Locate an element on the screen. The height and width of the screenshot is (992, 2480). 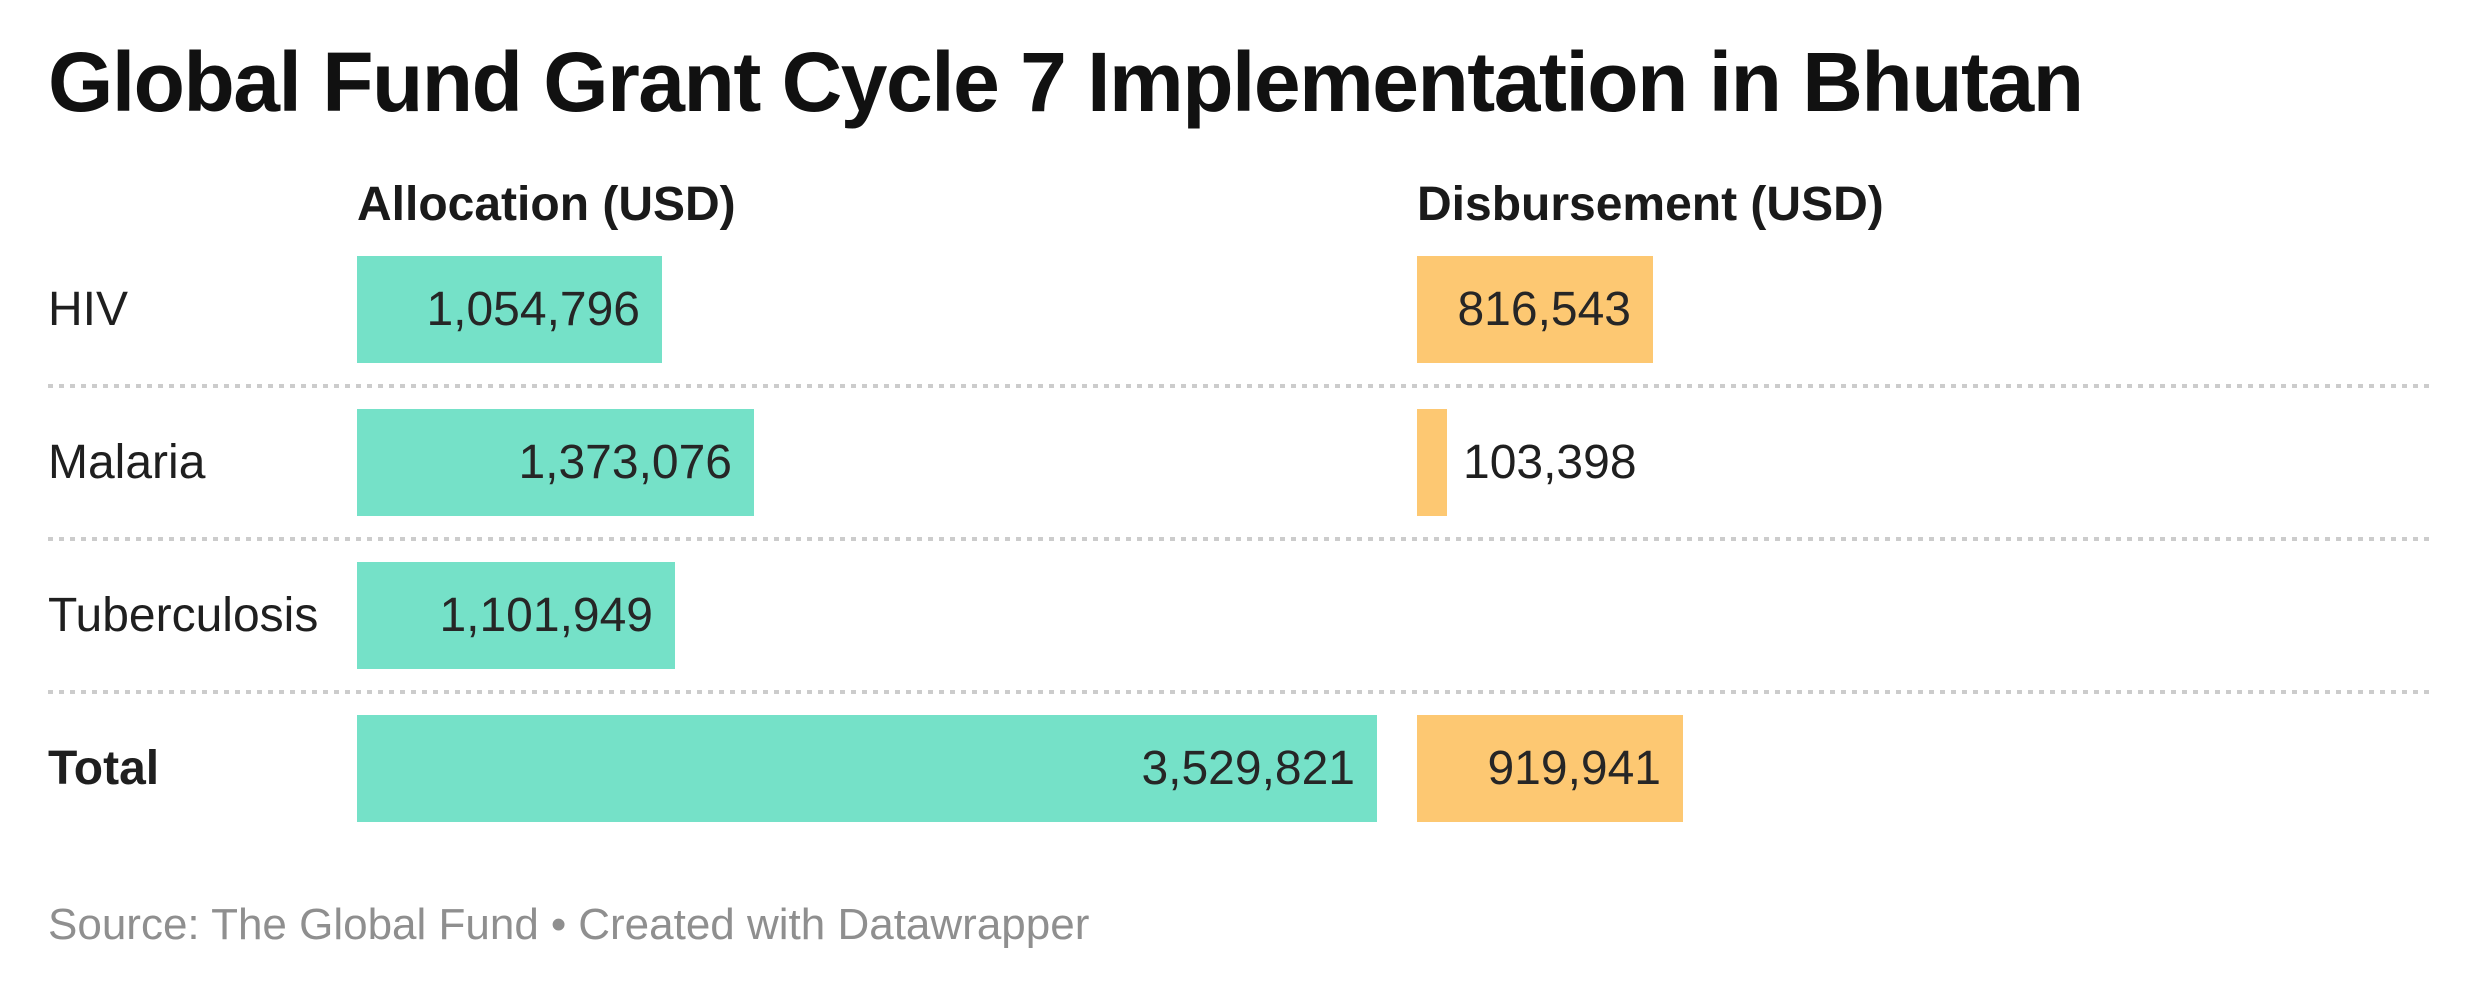
table-row: Malaria 1,373,076 103,398 is located at coordinates (1240, 462).